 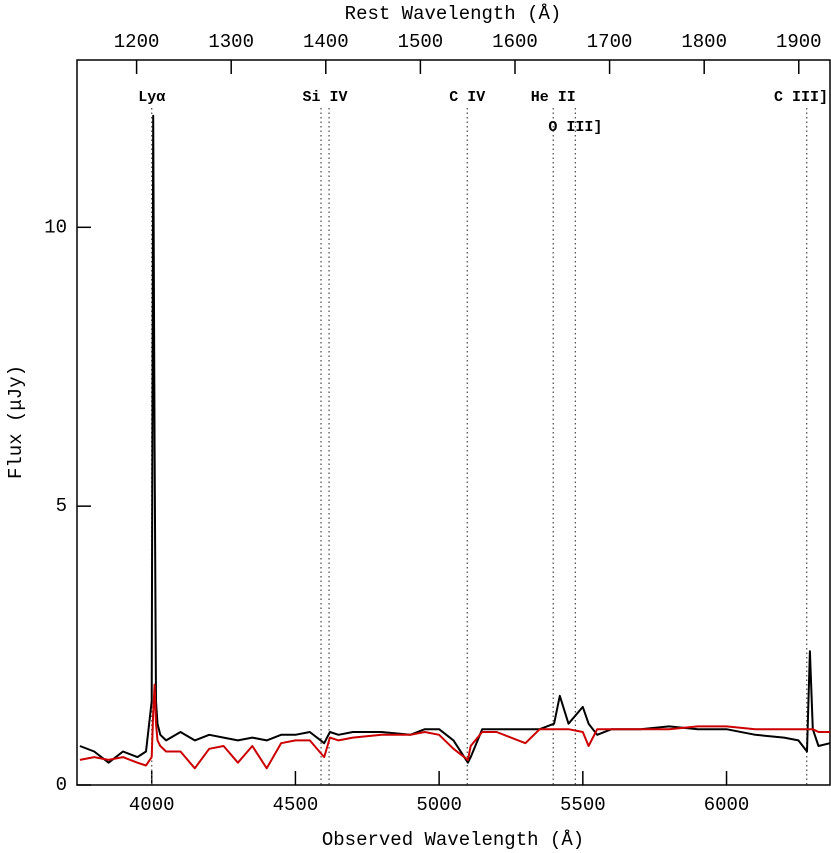 I want to click on x-tick-label: 4500, so click(x=296, y=805).